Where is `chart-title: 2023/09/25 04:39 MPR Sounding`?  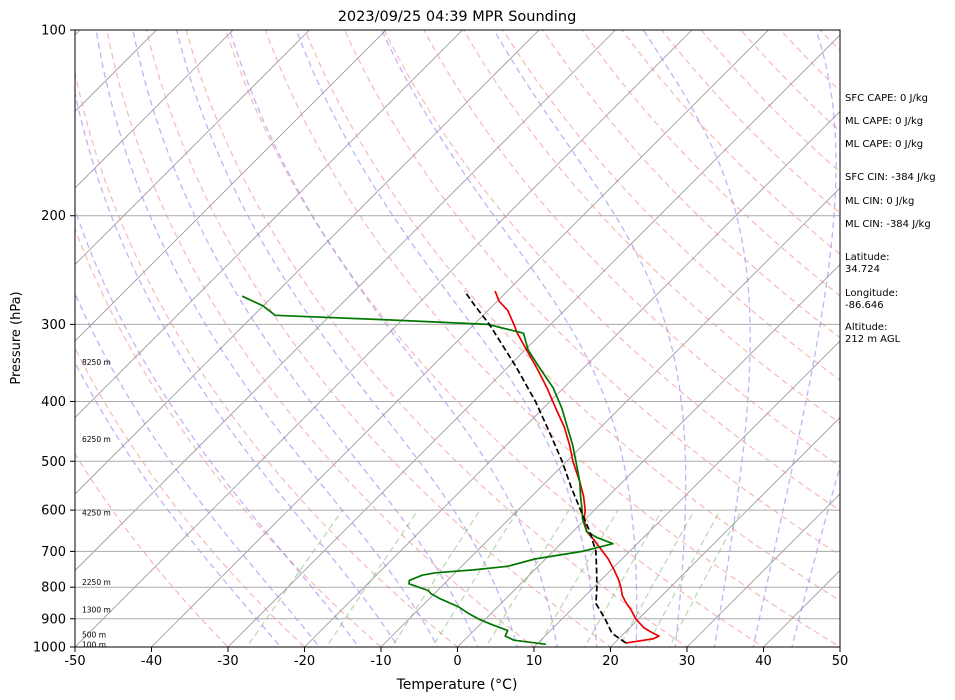
chart-title: 2023/09/25 04:39 MPR Sounding is located at coordinates (457, 17).